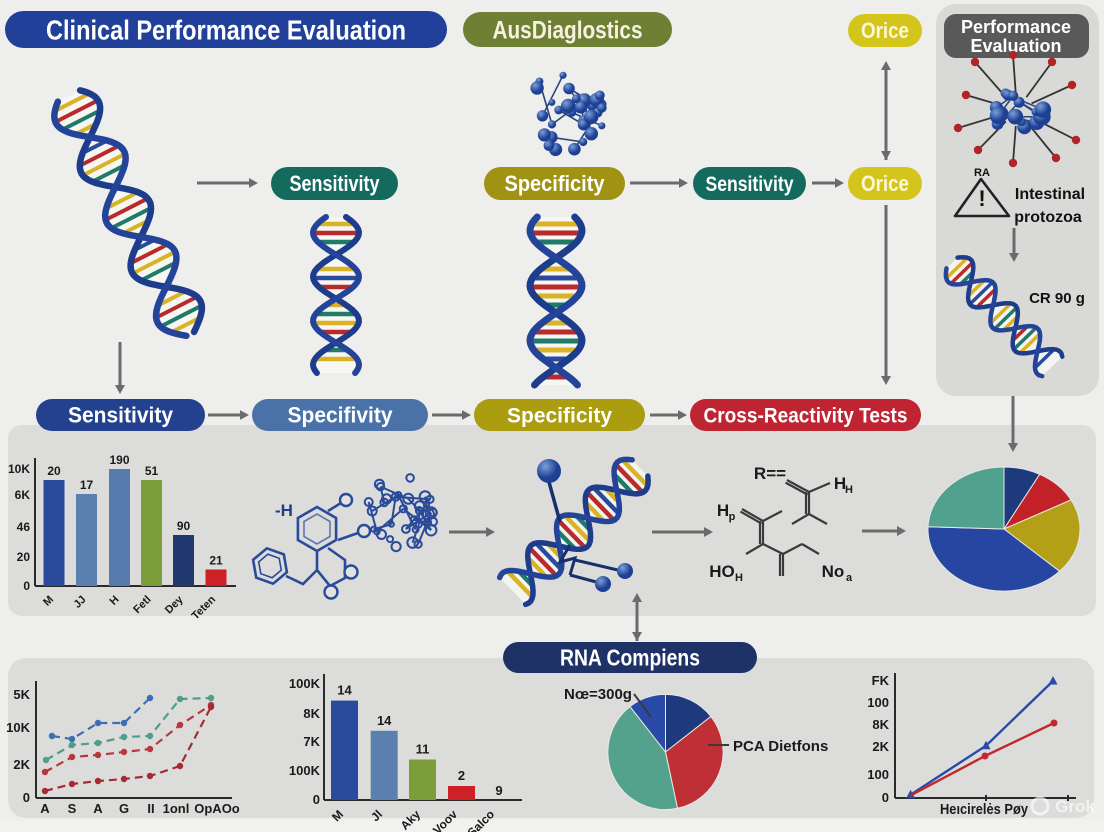 This screenshot has height=832, width=1104. Describe the element at coordinates (72, 808) in the screenshot. I see `svg-text: S` at that location.